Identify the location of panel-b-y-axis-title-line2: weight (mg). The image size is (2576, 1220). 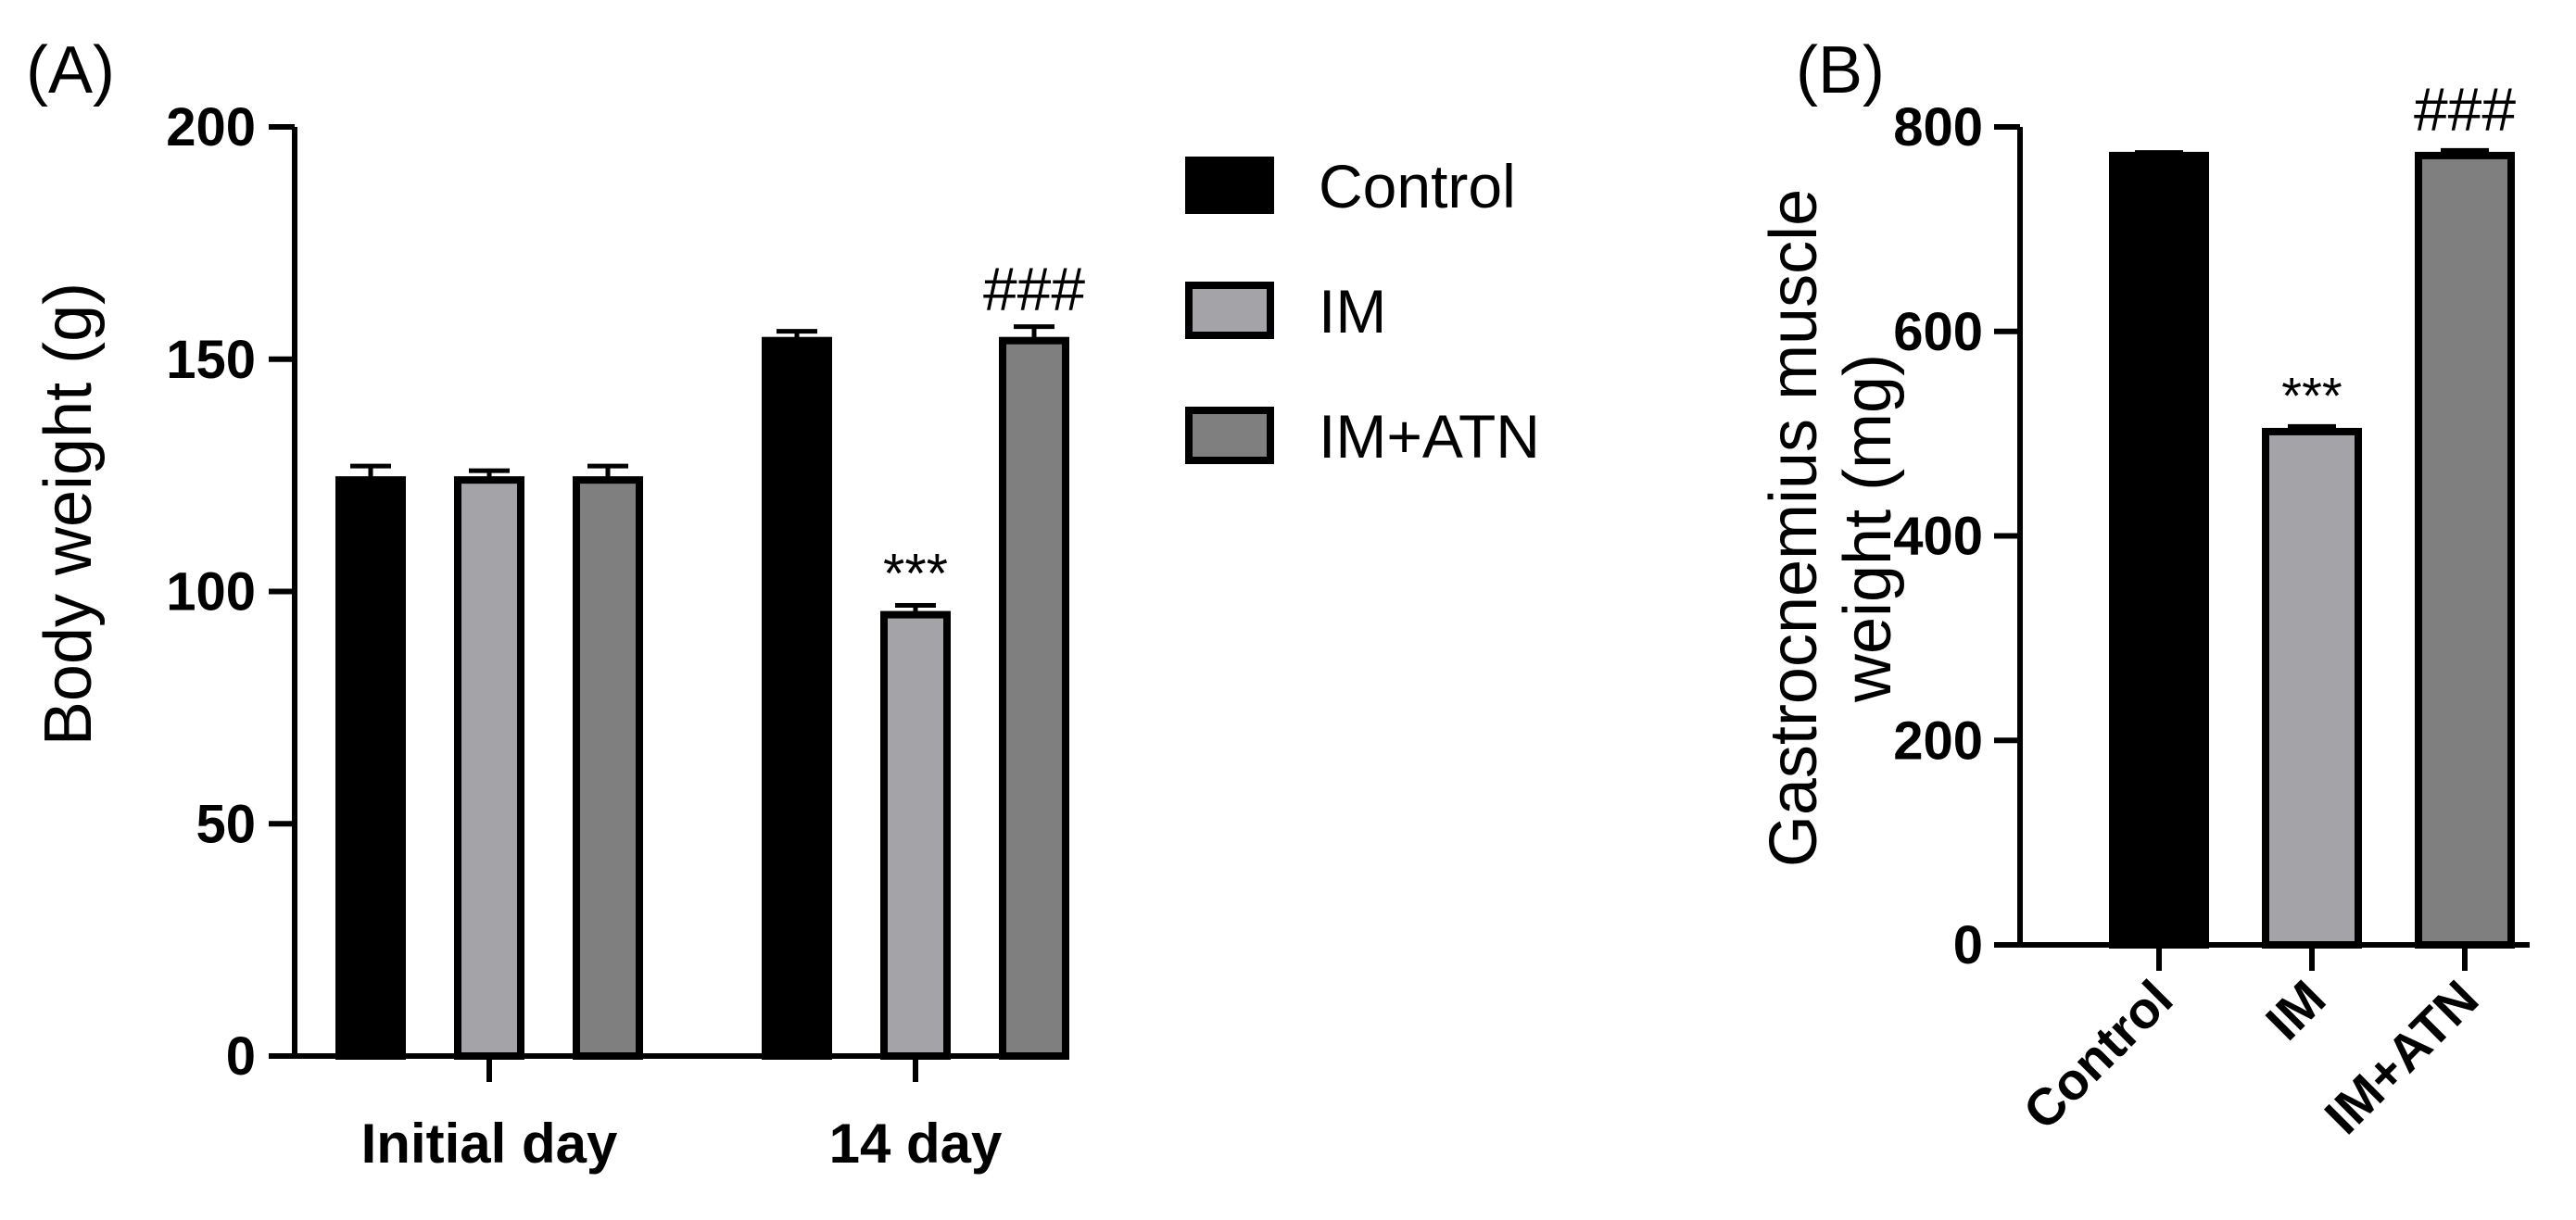
(1868, 528).